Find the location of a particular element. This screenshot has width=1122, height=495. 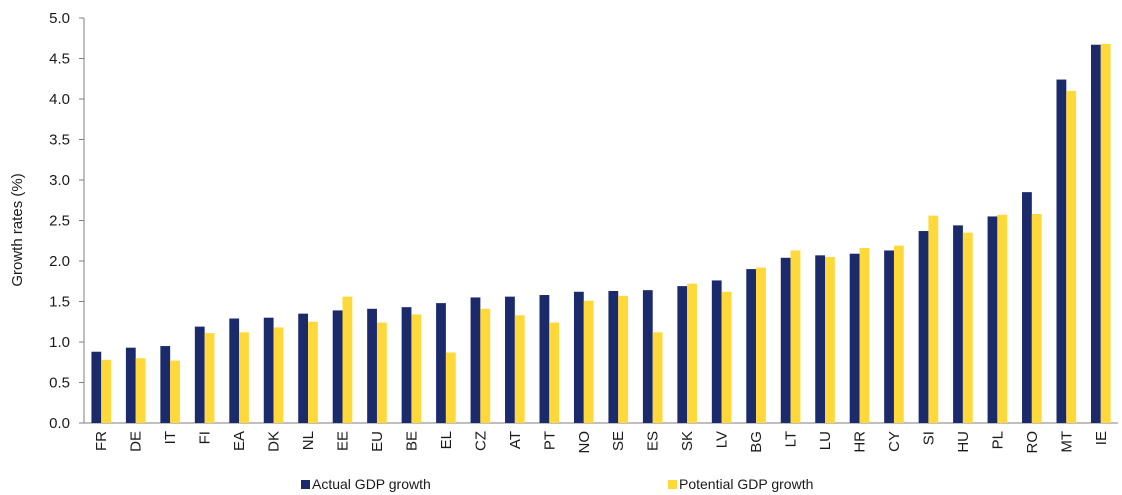

x-tick-label: EU is located at coordinates (377, 441).